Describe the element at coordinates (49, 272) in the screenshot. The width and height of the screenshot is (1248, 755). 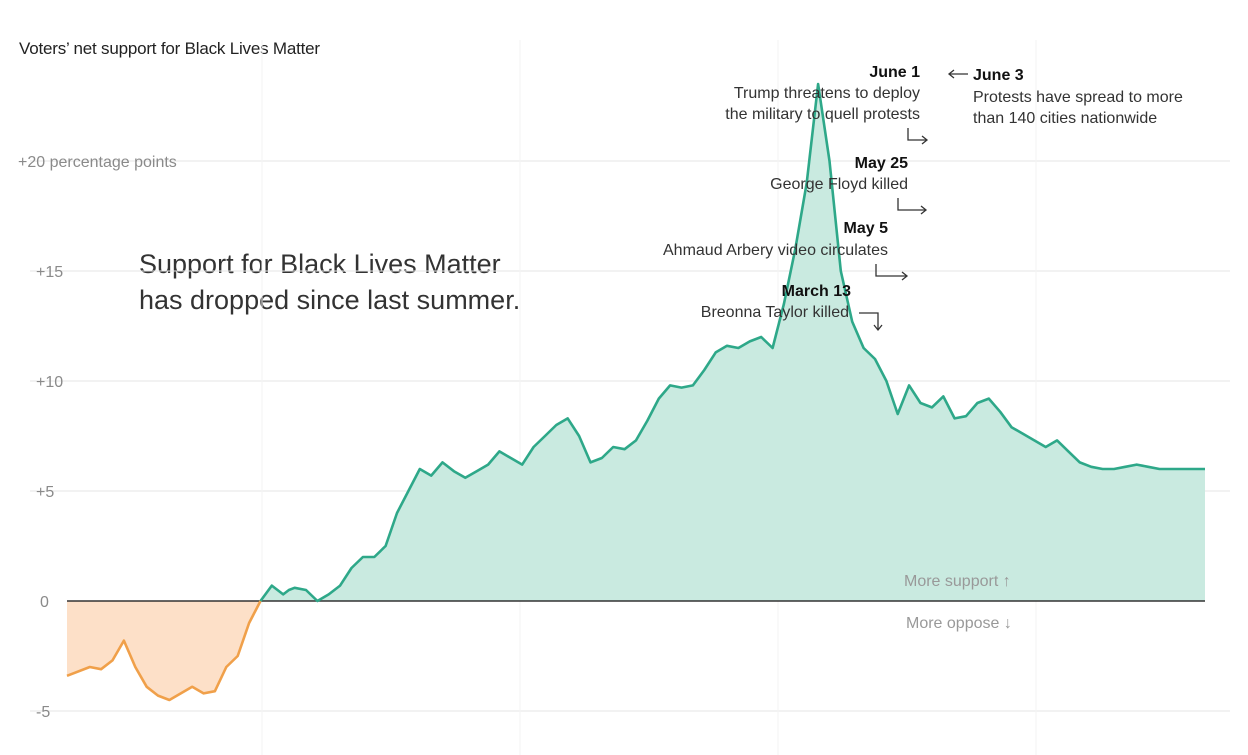
I see `y-tick-label: +15` at that location.